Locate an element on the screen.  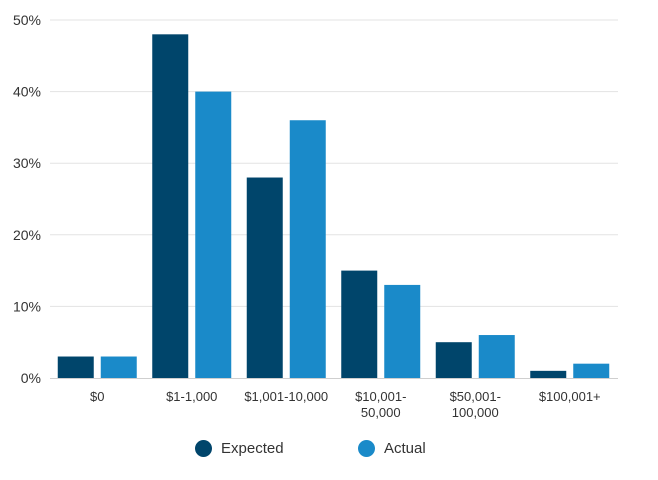
x-tick-label: $50,001- is located at coordinates (475, 396).